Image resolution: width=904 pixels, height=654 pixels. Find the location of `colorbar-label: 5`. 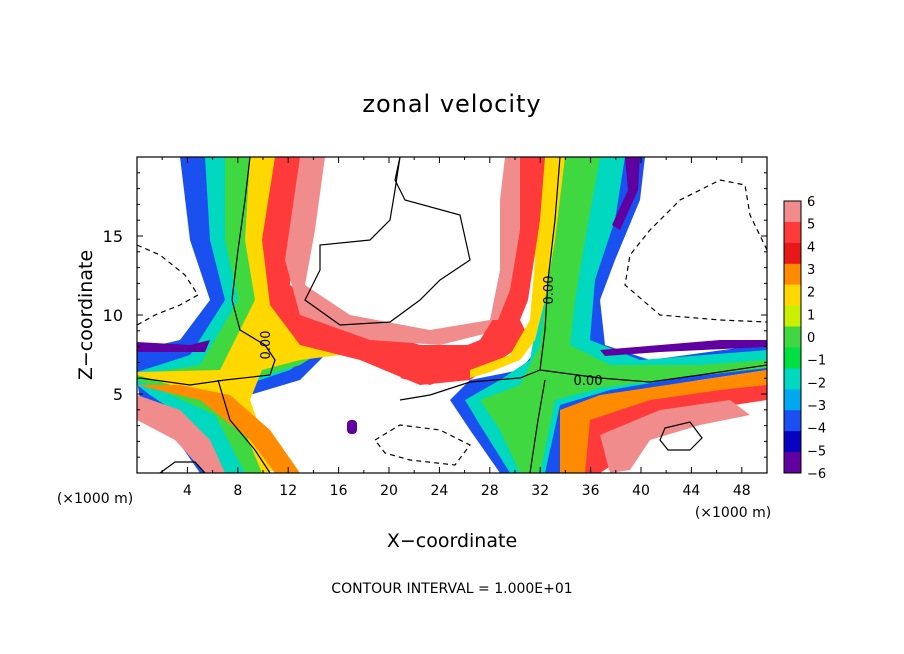

colorbar-label: 5 is located at coordinates (811, 225).